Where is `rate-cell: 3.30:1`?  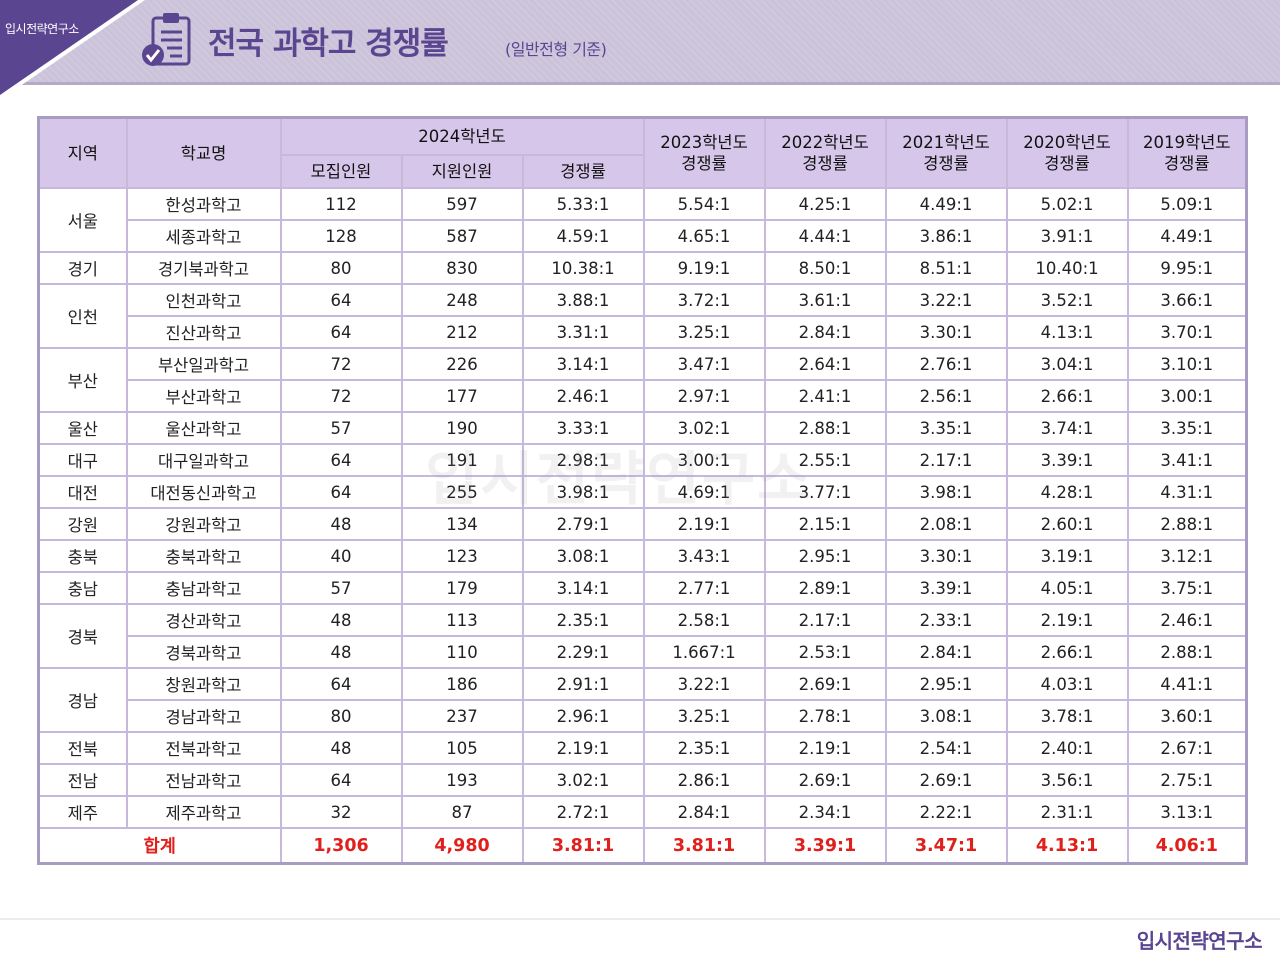 rate-cell: 3.30:1 is located at coordinates (946, 556).